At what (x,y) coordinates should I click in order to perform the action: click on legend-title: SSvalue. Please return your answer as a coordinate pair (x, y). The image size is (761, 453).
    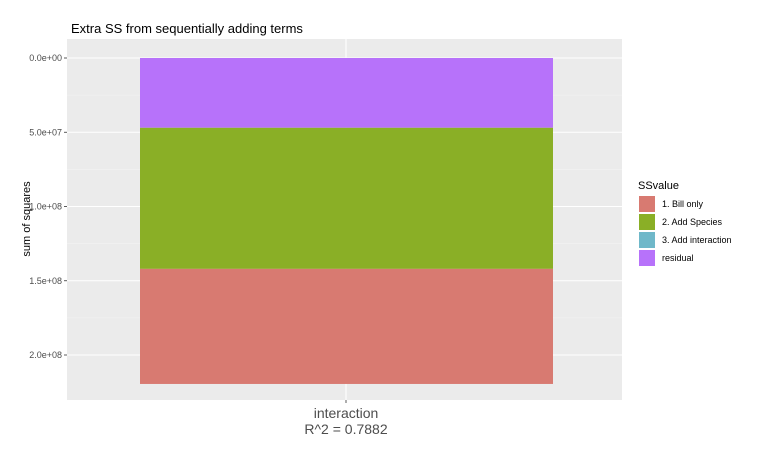
    Looking at the image, I should click on (658, 186).